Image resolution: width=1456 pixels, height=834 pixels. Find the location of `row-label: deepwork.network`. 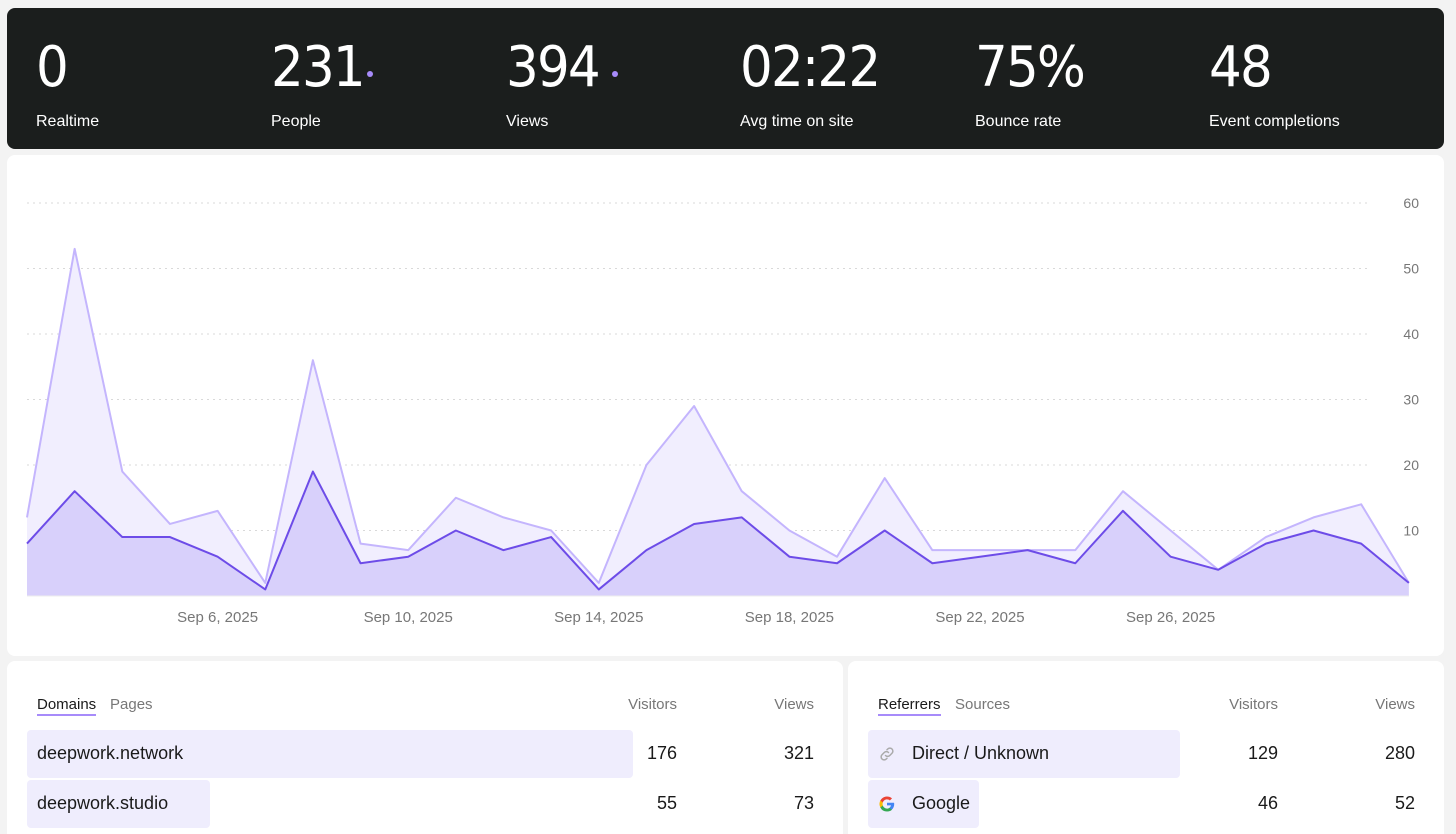

row-label: deepwork.network is located at coordinates (110, 753).